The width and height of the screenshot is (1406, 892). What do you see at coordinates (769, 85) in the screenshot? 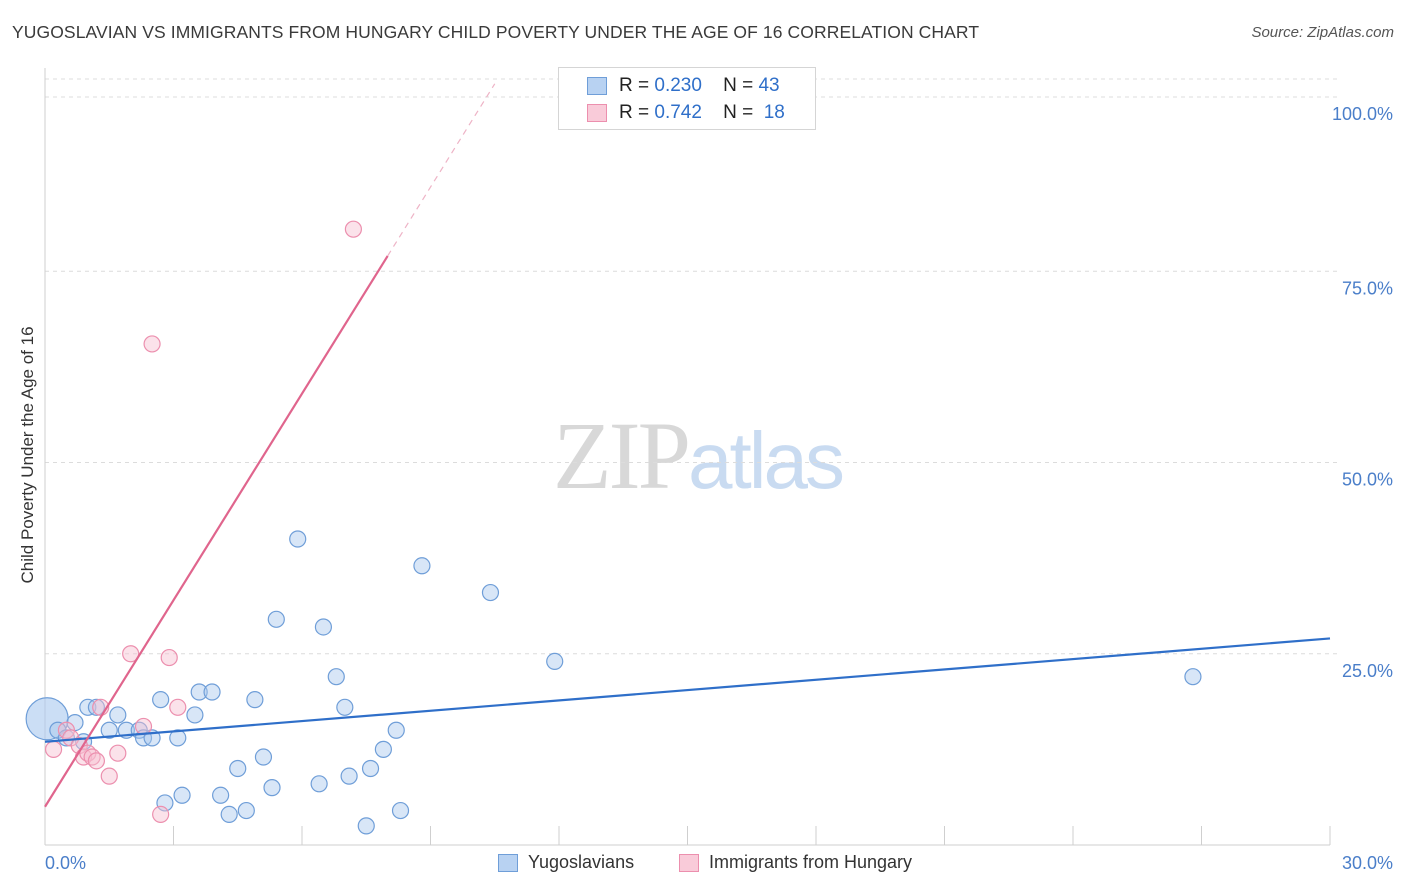
I see `n-value: 43` at bounding box center [769, 85].